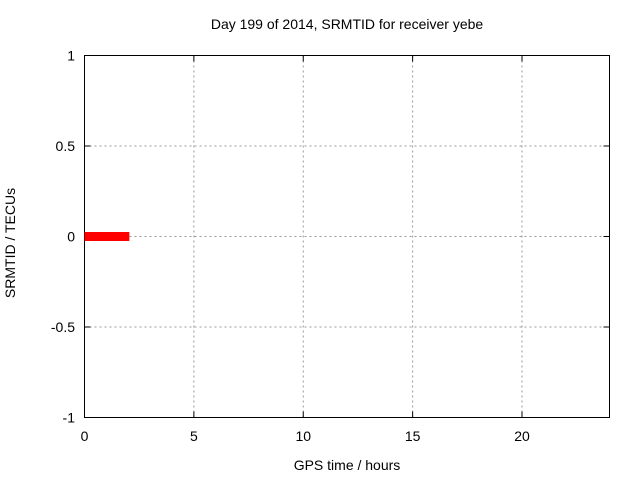  Describe the element at coordinates (69, 418) in the screenshot. I see `y-tick-label--1: -1` at that location.